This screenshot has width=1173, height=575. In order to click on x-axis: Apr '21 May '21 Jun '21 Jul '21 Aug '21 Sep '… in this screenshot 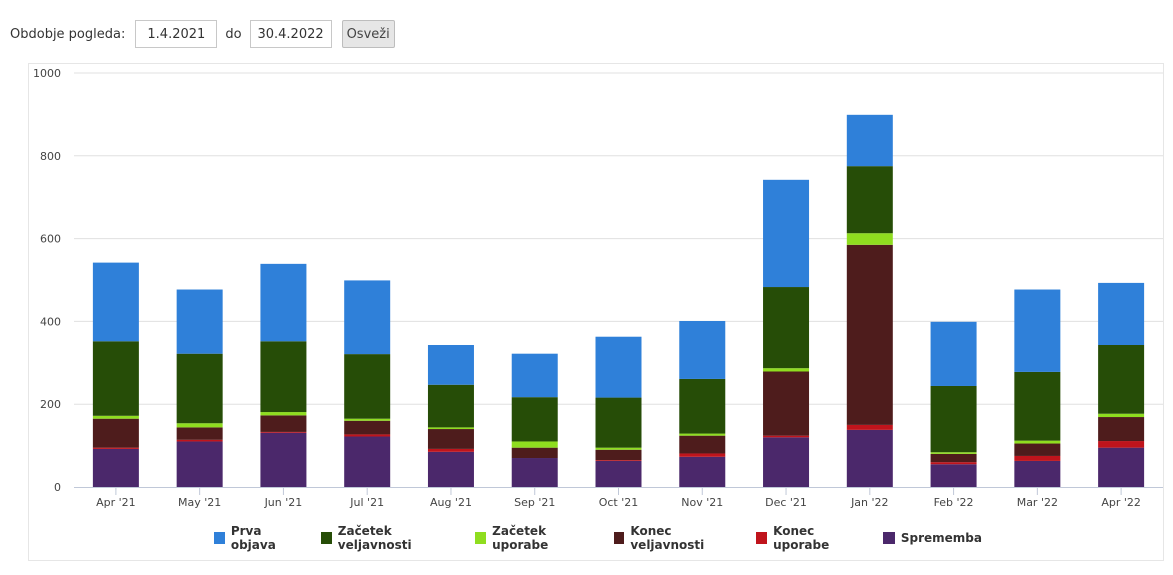, I will do `click(618, 498)`.